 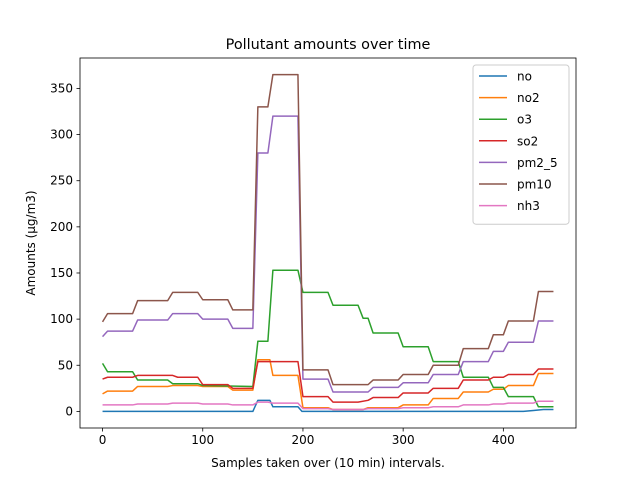 What do you see at coordinates (61, 273) in the screenshot?
I see `y-tick-label: 150` at bounding box center [61, 273].